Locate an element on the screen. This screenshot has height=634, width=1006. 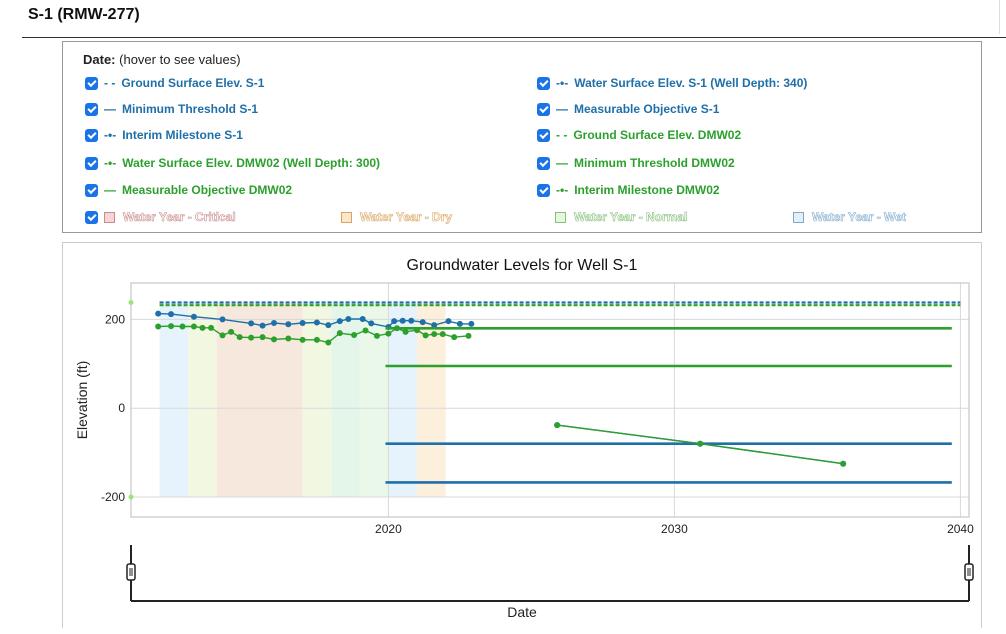
legend-label: Water Year - Normal is located at coordinates (631, 217).